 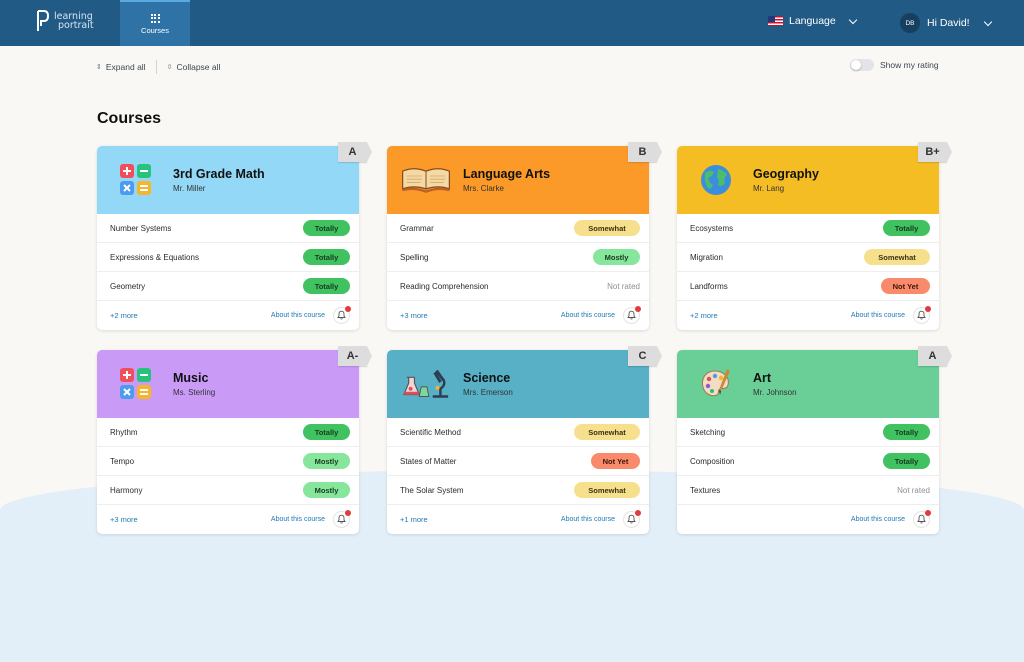 I want to click on course-title: Art, so click(x=762, y=378).